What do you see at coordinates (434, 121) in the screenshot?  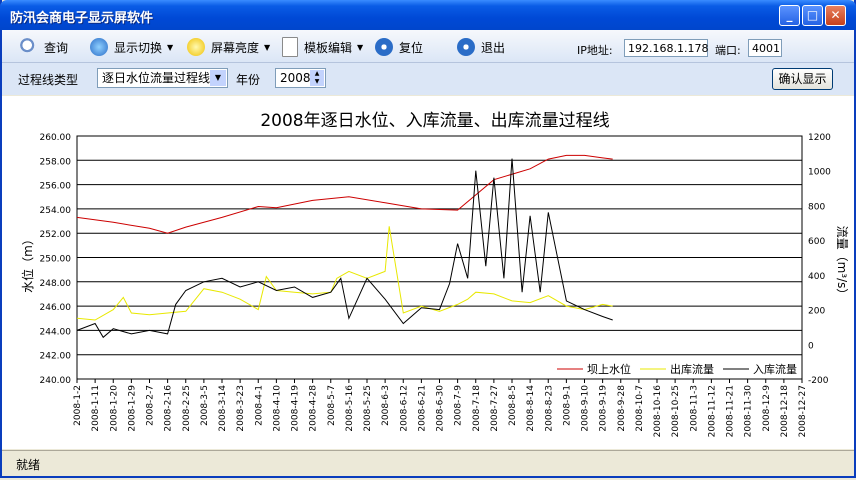 I see `chart-title: 2008年逐日水位、入库流量、出库流量过程线` at bounding box center [434, 121].